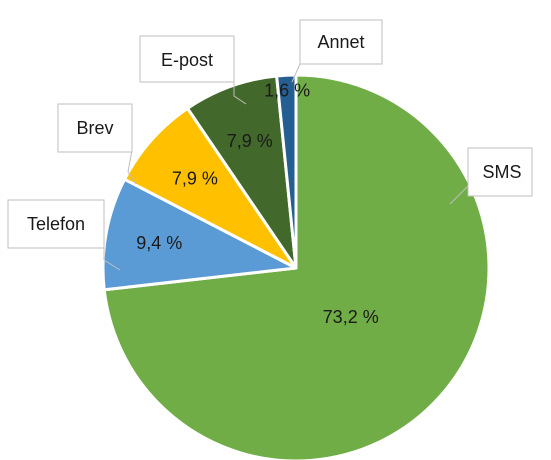  Describe the element at coordinates (250, 141) in the screenshot. I see `pie-pct-label-e-post: 7,9 %` at that location.